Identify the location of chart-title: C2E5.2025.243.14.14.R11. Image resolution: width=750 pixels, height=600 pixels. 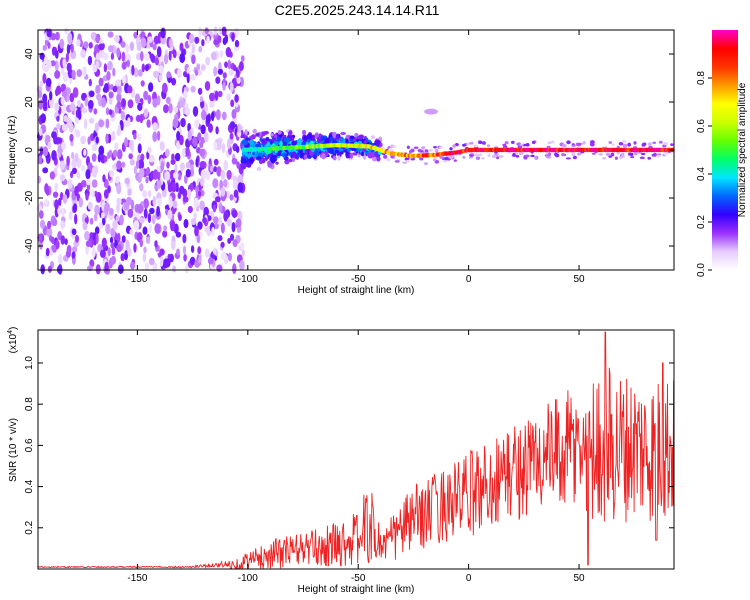
(357, 10).